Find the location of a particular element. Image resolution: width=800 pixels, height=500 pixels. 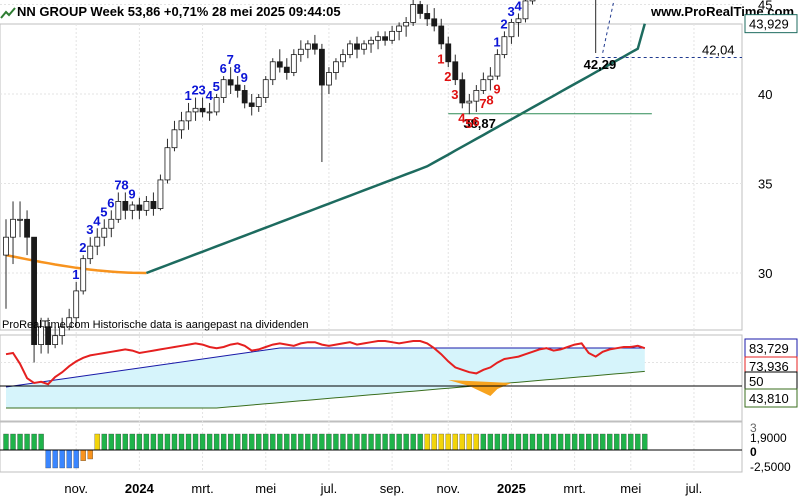

sequence-label-red: 6 is located at coordinates (475, 121).